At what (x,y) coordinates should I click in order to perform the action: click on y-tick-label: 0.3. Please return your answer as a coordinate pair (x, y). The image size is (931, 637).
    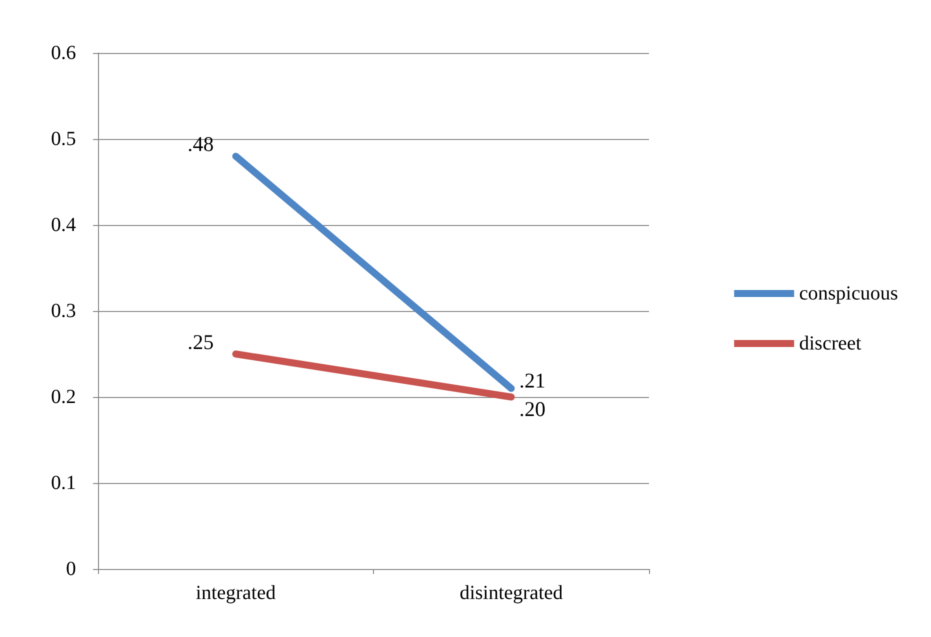
    Looking at the image, I should click on (63, 311).